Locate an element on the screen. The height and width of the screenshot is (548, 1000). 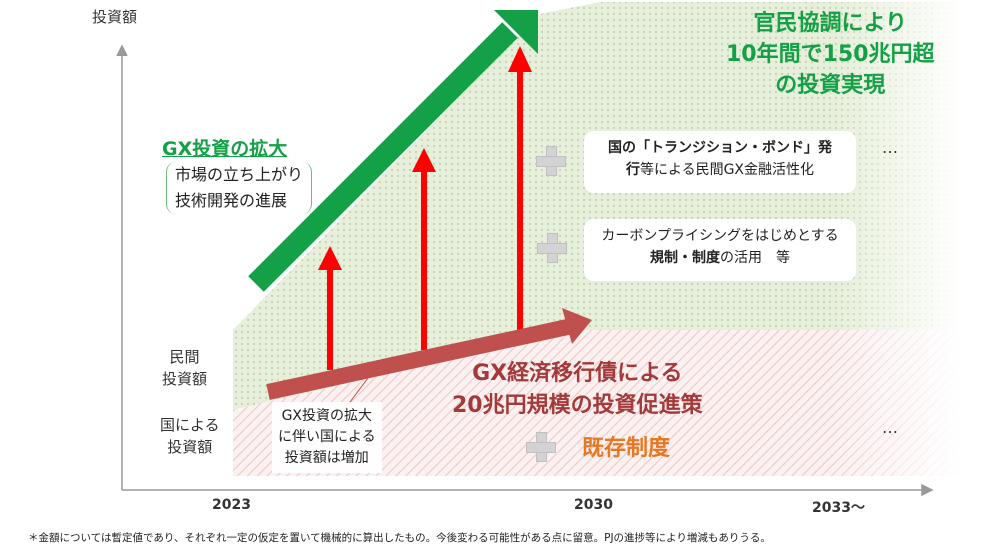
bond-policy-line: 20兆円規模の投資促進策 is located at coordinates (577, 405).